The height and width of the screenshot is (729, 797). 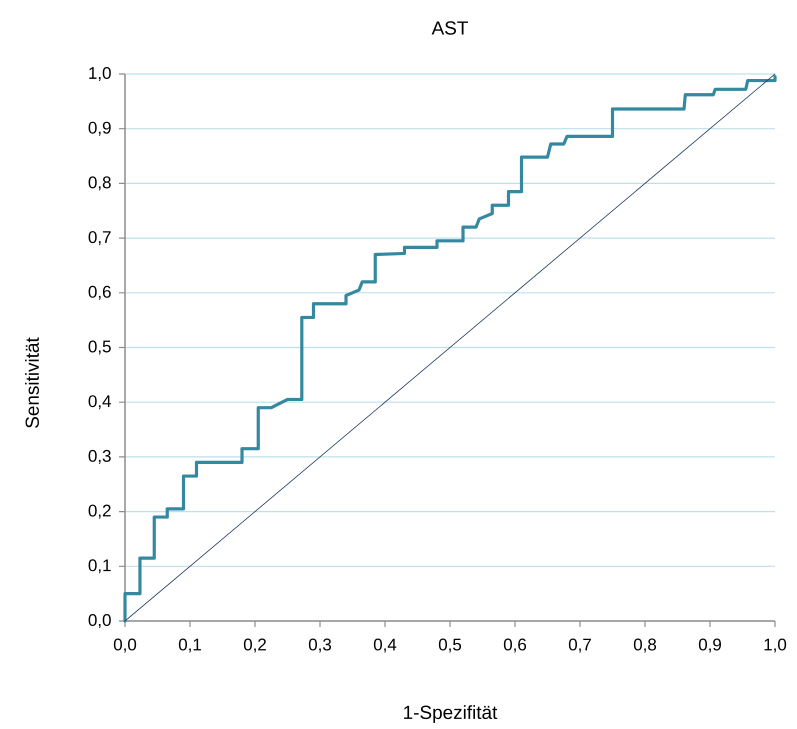 What do you see at coordinates (775, 645) in the screenshot?
I see `x-tick-label: 1,0` at bounding box center [775, 645].